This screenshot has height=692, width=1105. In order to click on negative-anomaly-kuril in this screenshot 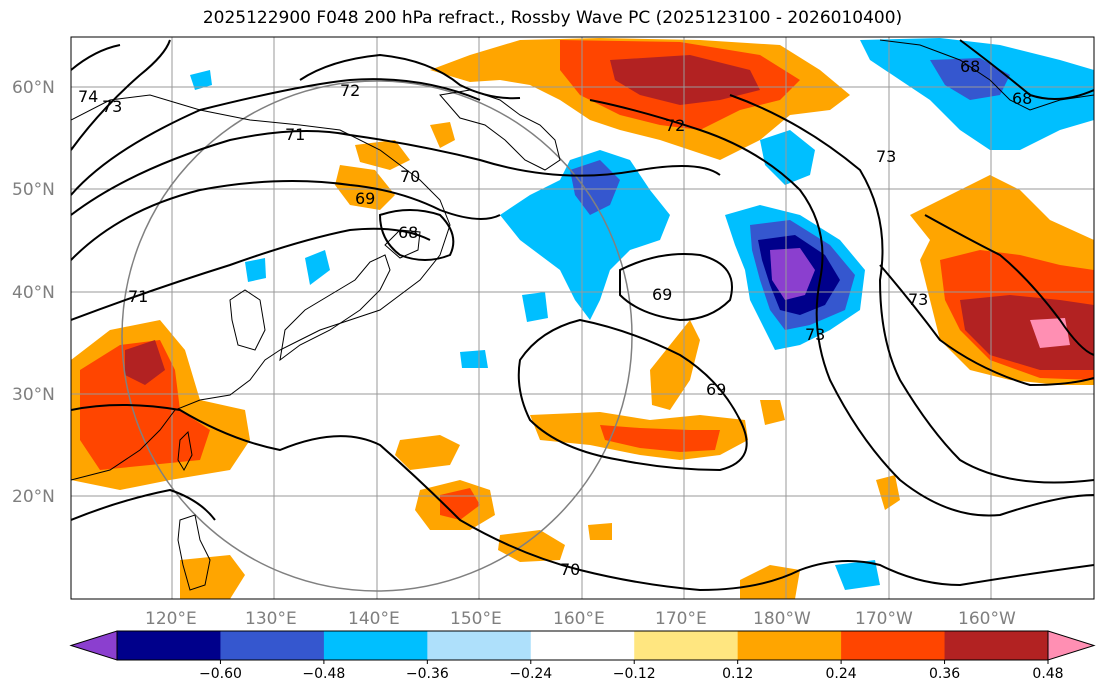, I will do `click(585, 235)`.